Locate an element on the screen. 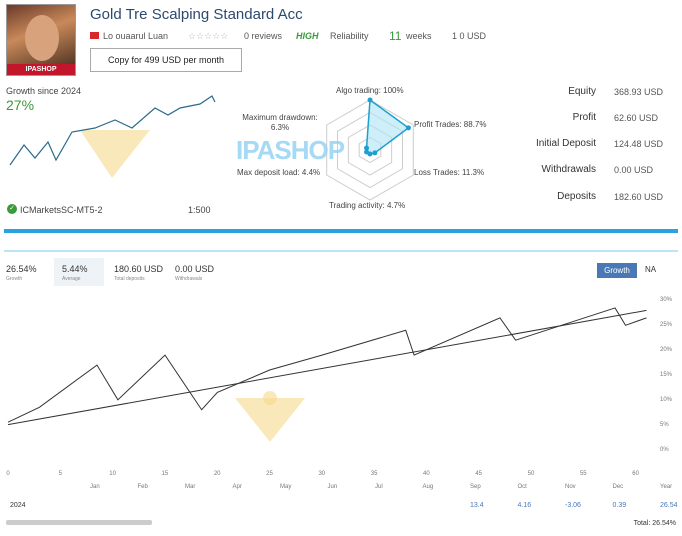  x-tick-label: 35 is located at coordinates (374, 474).